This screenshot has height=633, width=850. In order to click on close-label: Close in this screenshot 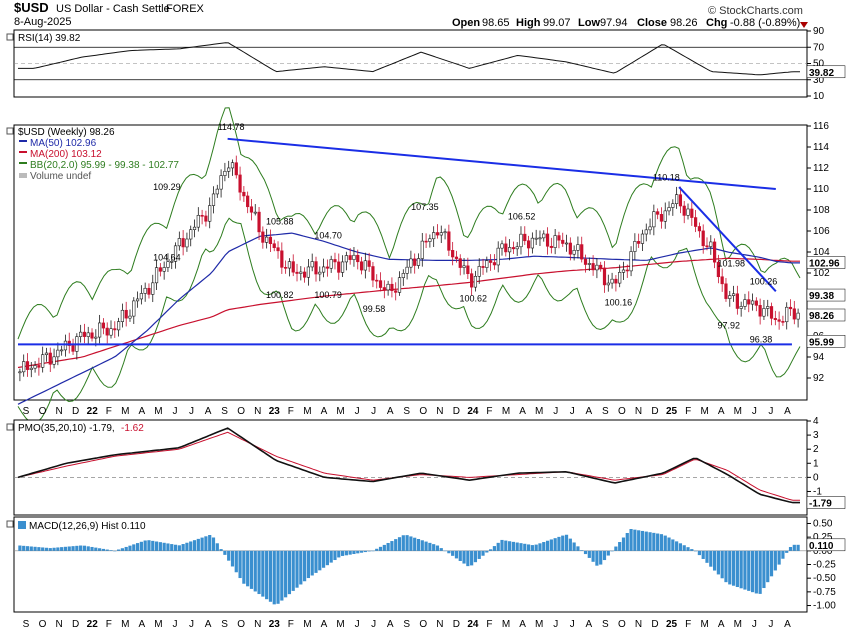, I will do `click(652, 23)`.